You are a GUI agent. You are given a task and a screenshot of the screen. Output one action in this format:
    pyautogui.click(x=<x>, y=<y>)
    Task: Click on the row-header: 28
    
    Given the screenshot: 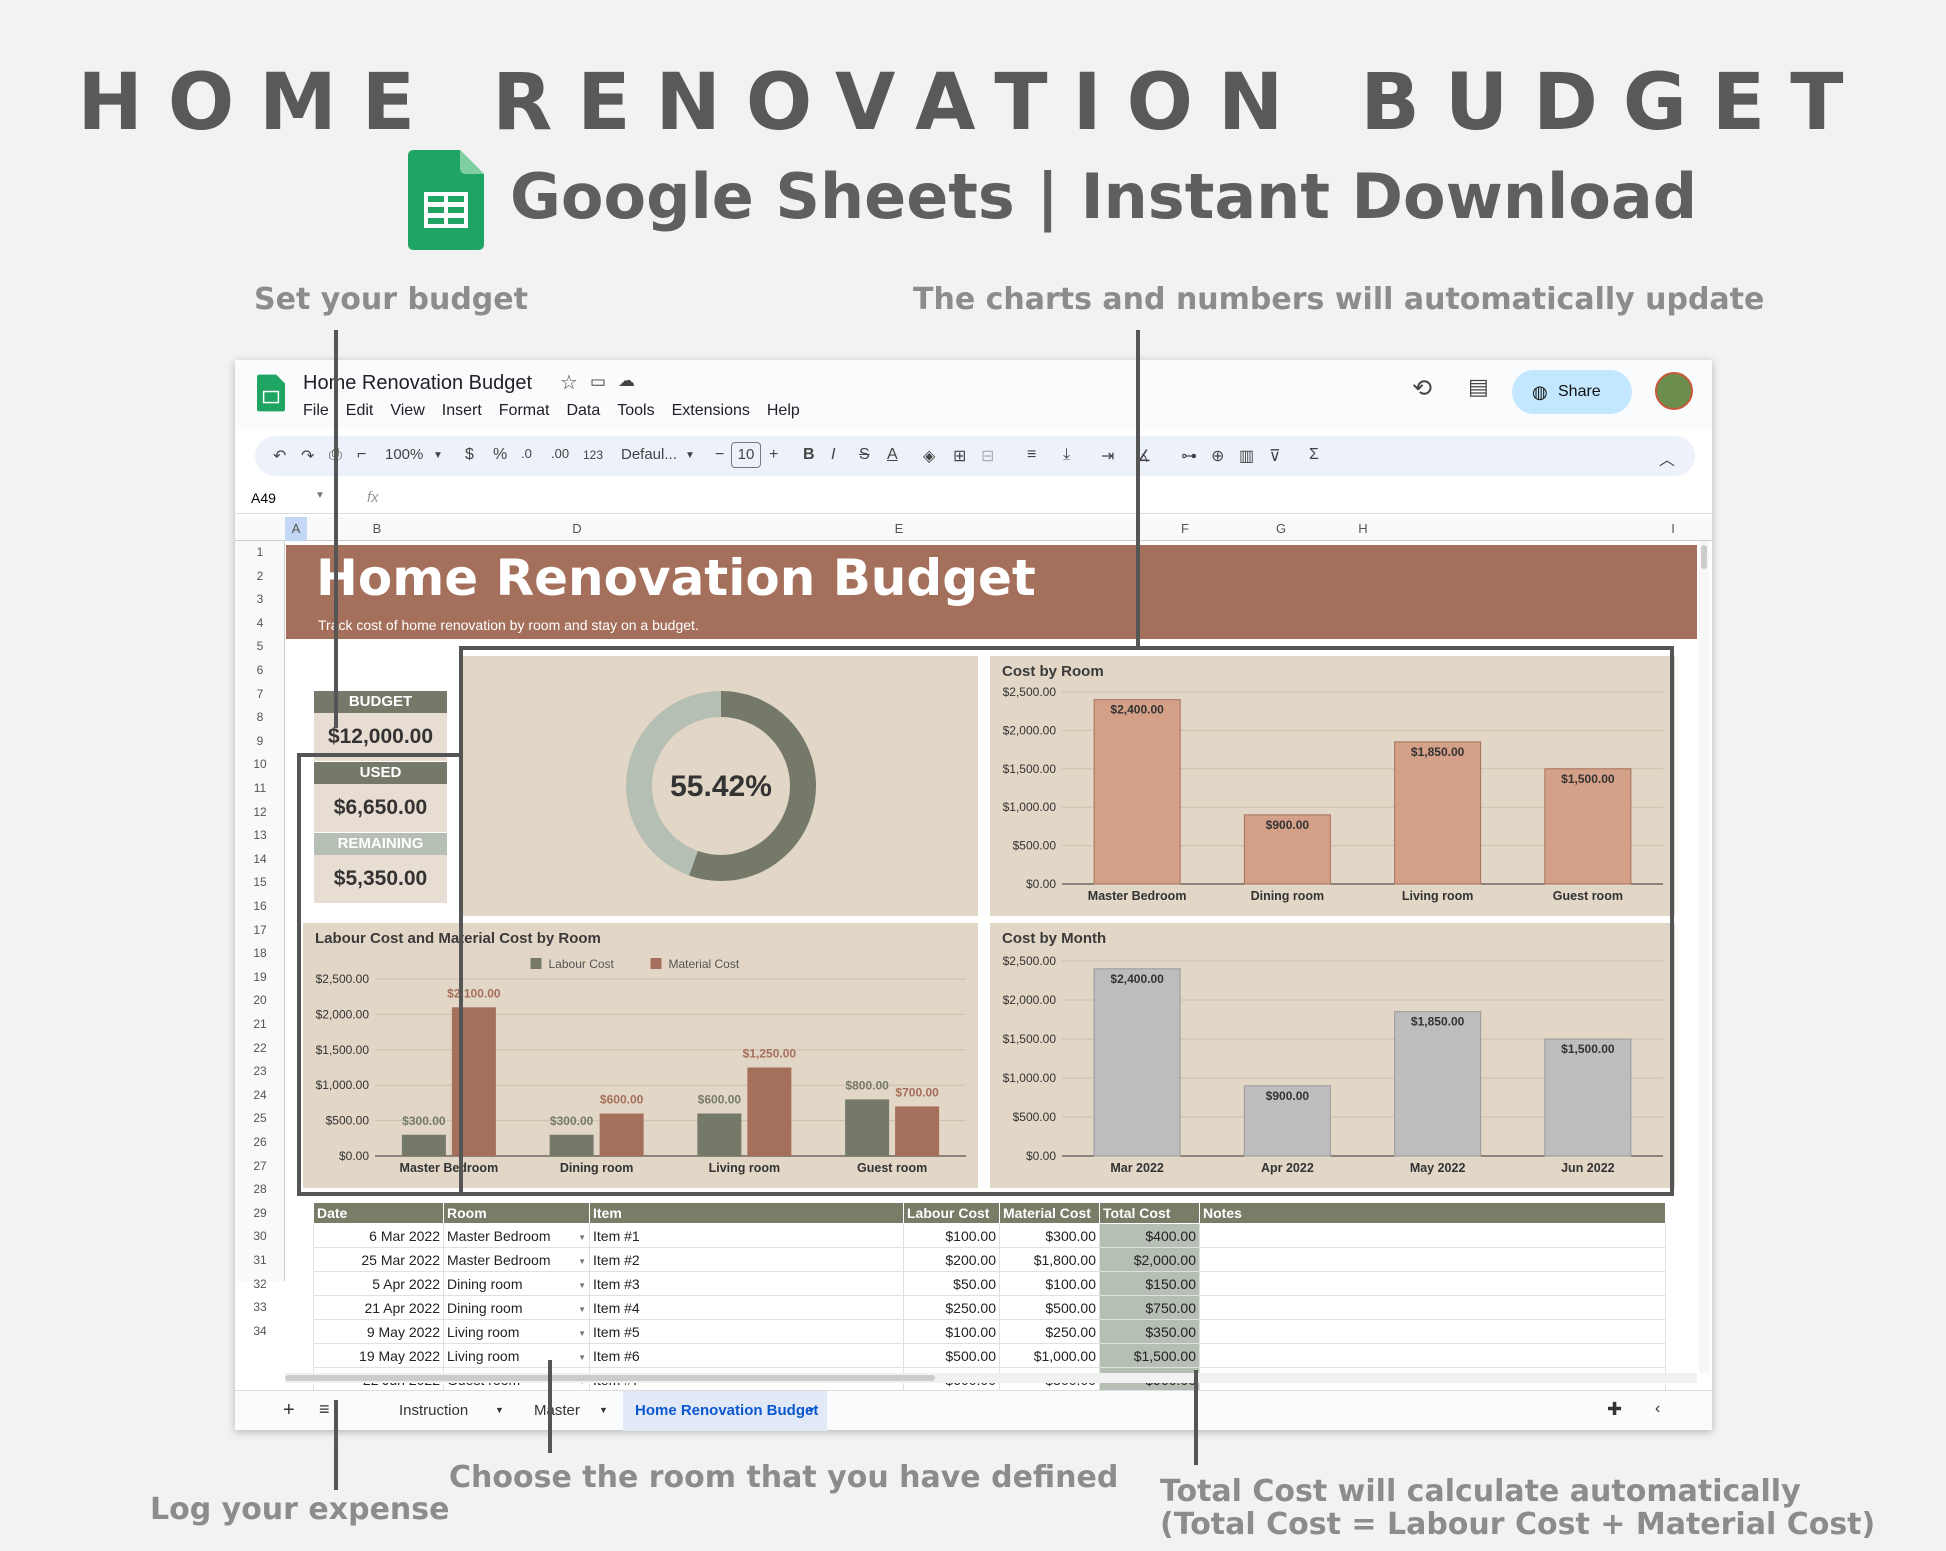 What is the action you would take?
    pyautogui.click(x=260, y=1189)
    